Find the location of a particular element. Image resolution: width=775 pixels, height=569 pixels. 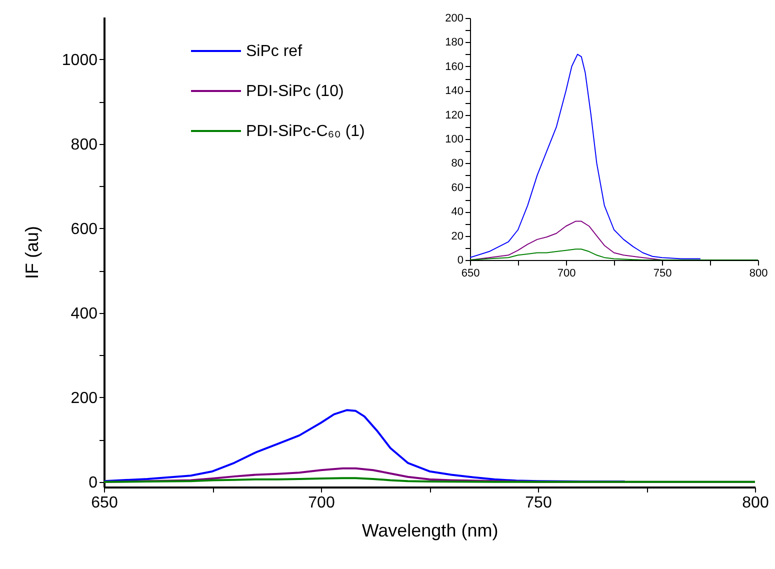

y-axis-title: IF (au) is located at coordinates (32, 253).